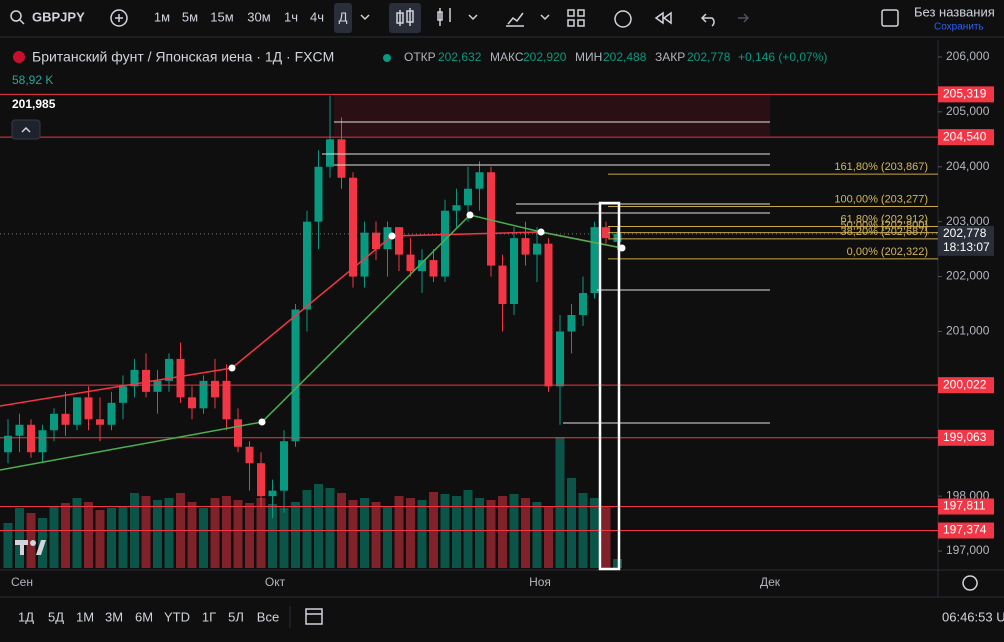  I want to click on replay, so click(663, 18).